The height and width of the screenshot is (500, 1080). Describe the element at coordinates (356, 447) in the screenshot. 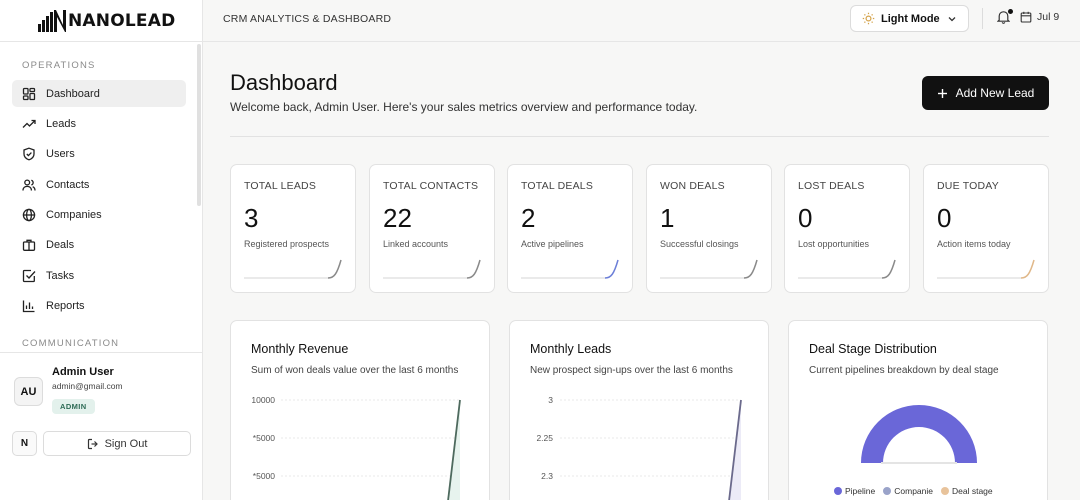

I see `revenue-line-chart: 10000 *5000 *5000` at that location.